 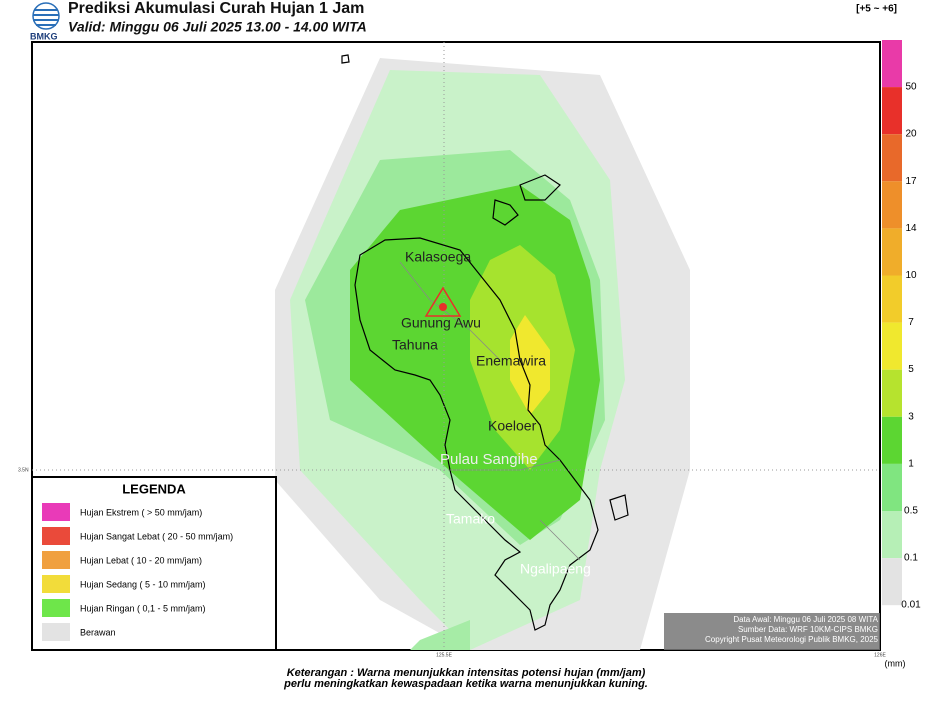 I want to click on scale-label: 0.5, so click(x=911, y=511).